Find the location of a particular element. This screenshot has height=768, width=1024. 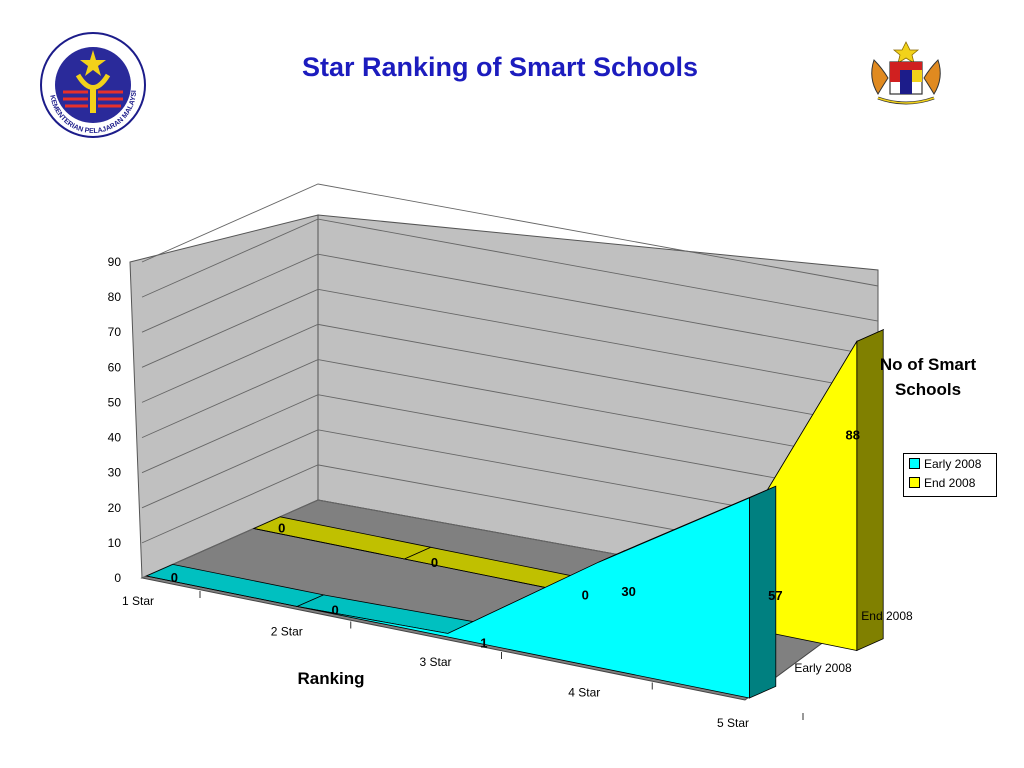

y-tick-label: 90 is located at coordinates (115, 262).